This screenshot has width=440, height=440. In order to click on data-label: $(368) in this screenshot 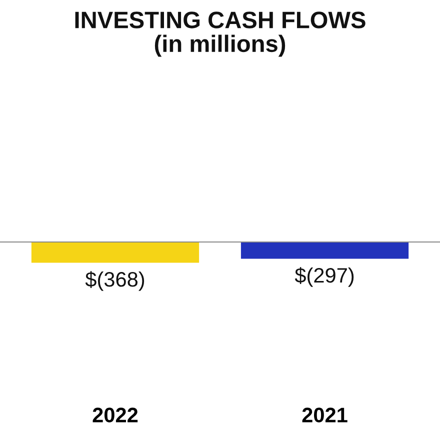, I will do `click(114, 281)`.